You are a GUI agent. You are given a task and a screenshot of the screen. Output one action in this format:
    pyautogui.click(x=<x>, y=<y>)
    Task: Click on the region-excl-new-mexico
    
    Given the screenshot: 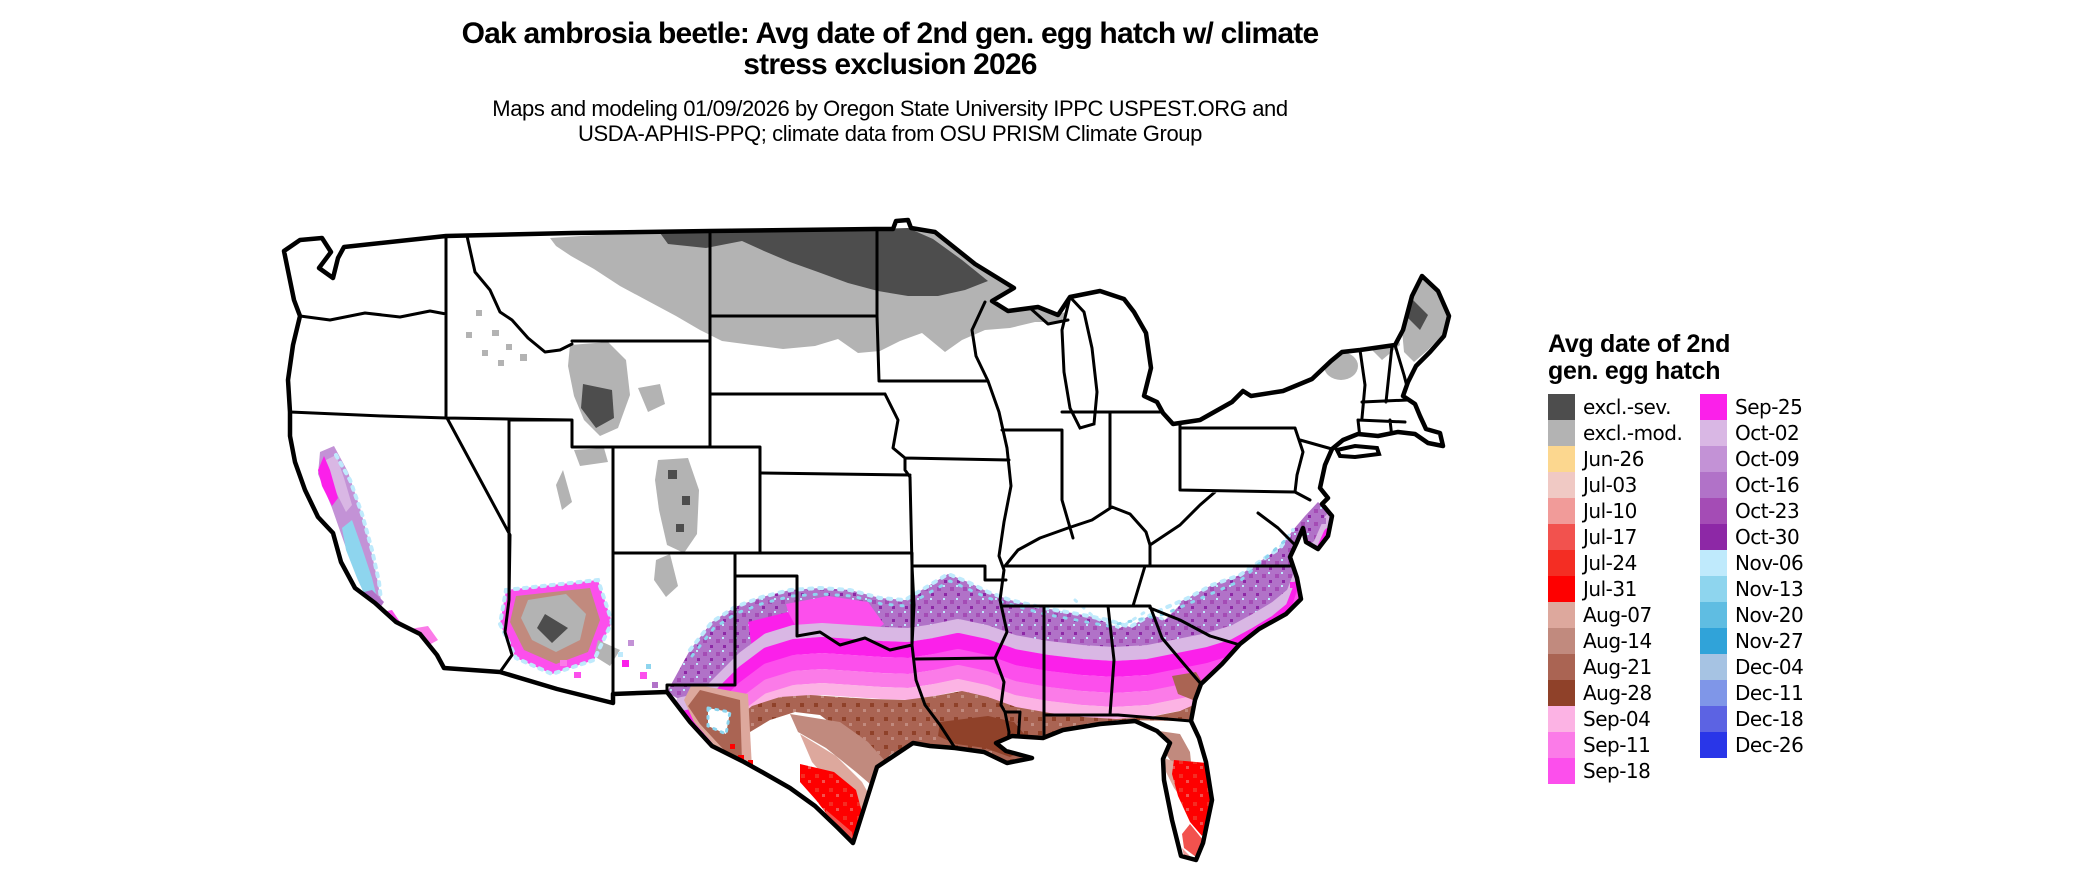 What is the action you would take?
    pyautogui.click(x=666, y=575)
    